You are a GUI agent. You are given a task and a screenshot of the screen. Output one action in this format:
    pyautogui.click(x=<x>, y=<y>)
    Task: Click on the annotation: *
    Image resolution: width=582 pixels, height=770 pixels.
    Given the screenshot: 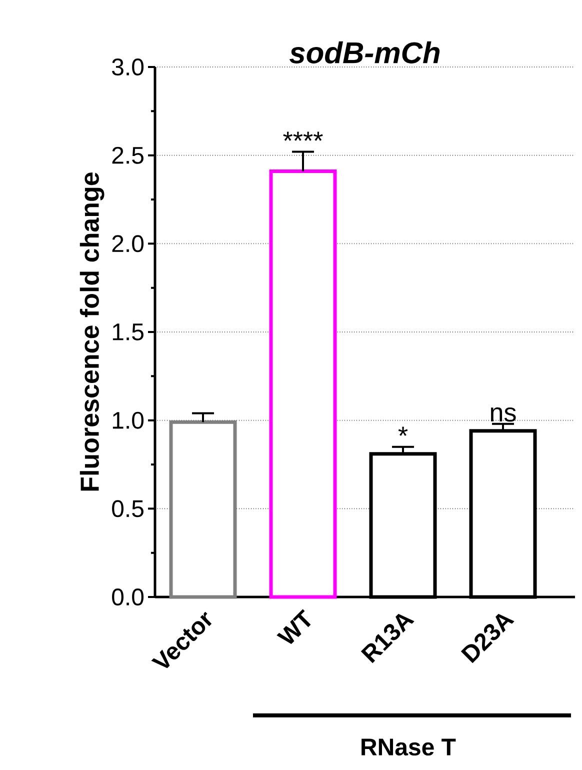 What is the action you would take?
    pyautogui.click(x=403, y=431)
    